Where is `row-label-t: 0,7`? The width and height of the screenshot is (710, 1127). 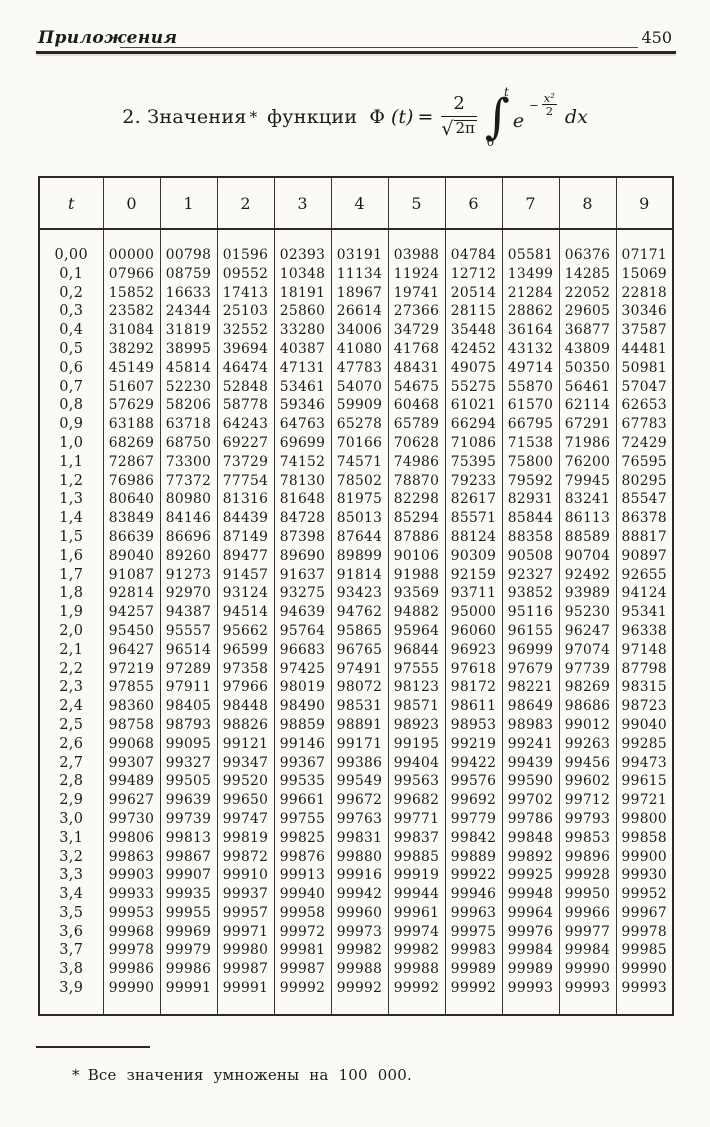 row-label-t: 0,7 is located at coordinates (70, 387).